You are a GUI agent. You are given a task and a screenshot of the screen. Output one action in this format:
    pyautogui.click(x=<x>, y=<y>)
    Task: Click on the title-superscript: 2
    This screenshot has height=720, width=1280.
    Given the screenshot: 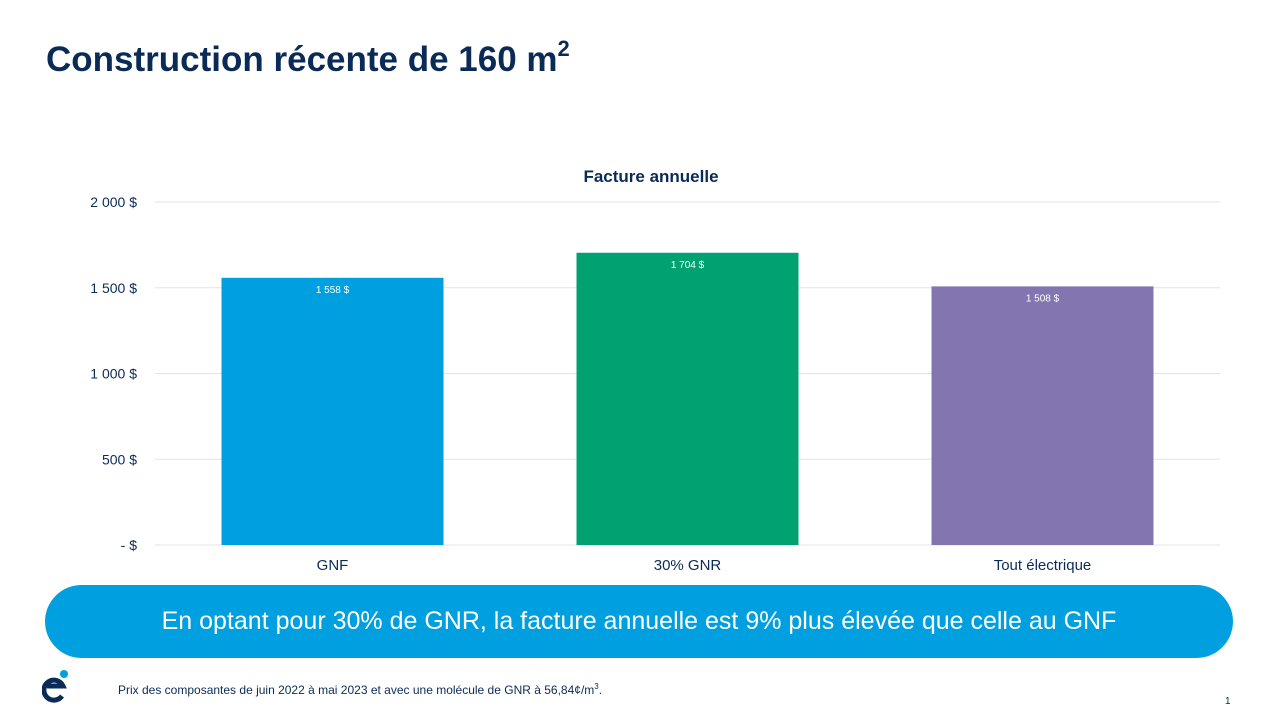 What is the action you would take?
    pyautogui.click(x=563, y=48)
    